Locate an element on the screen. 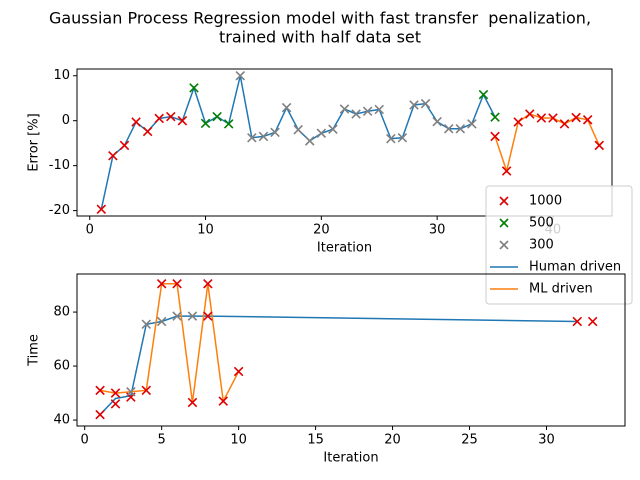  x-tick-label: 10 is located at coordinates (205, 230).